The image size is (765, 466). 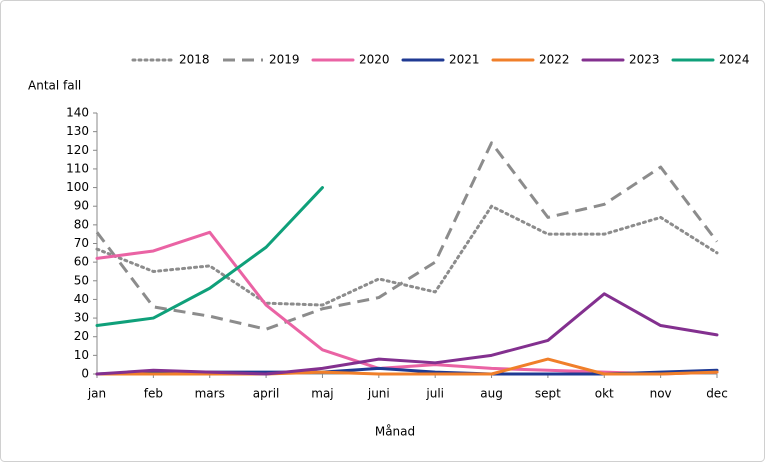 I want to click on x-axis-label: Månad, so click(x=395, y=432).